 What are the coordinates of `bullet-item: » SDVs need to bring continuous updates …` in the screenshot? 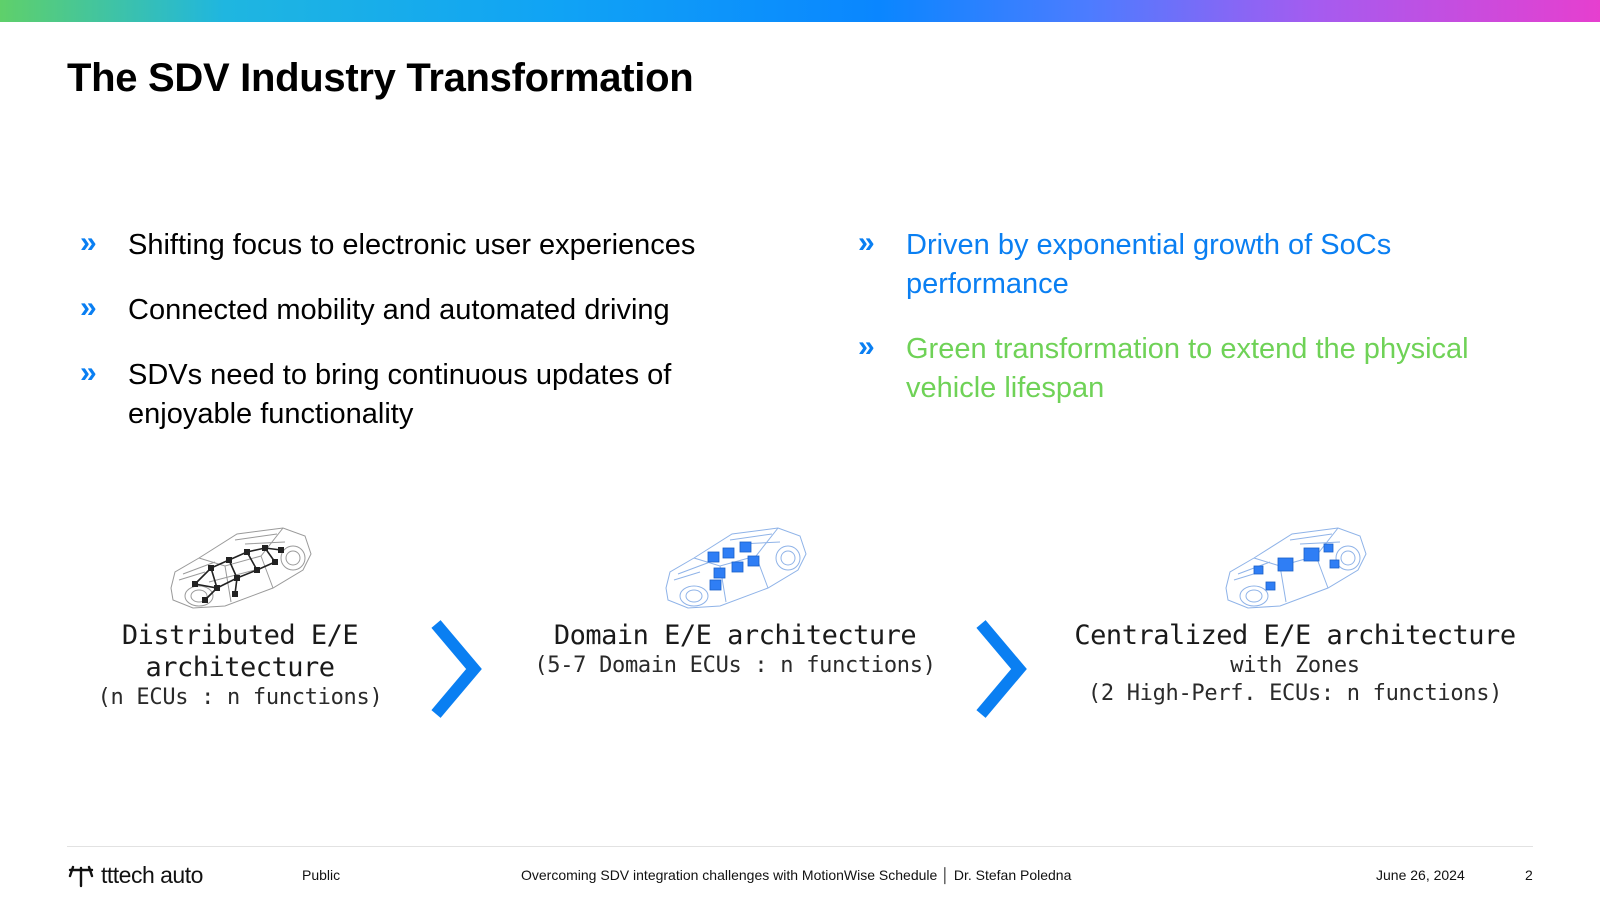 It's located at (430, 395).